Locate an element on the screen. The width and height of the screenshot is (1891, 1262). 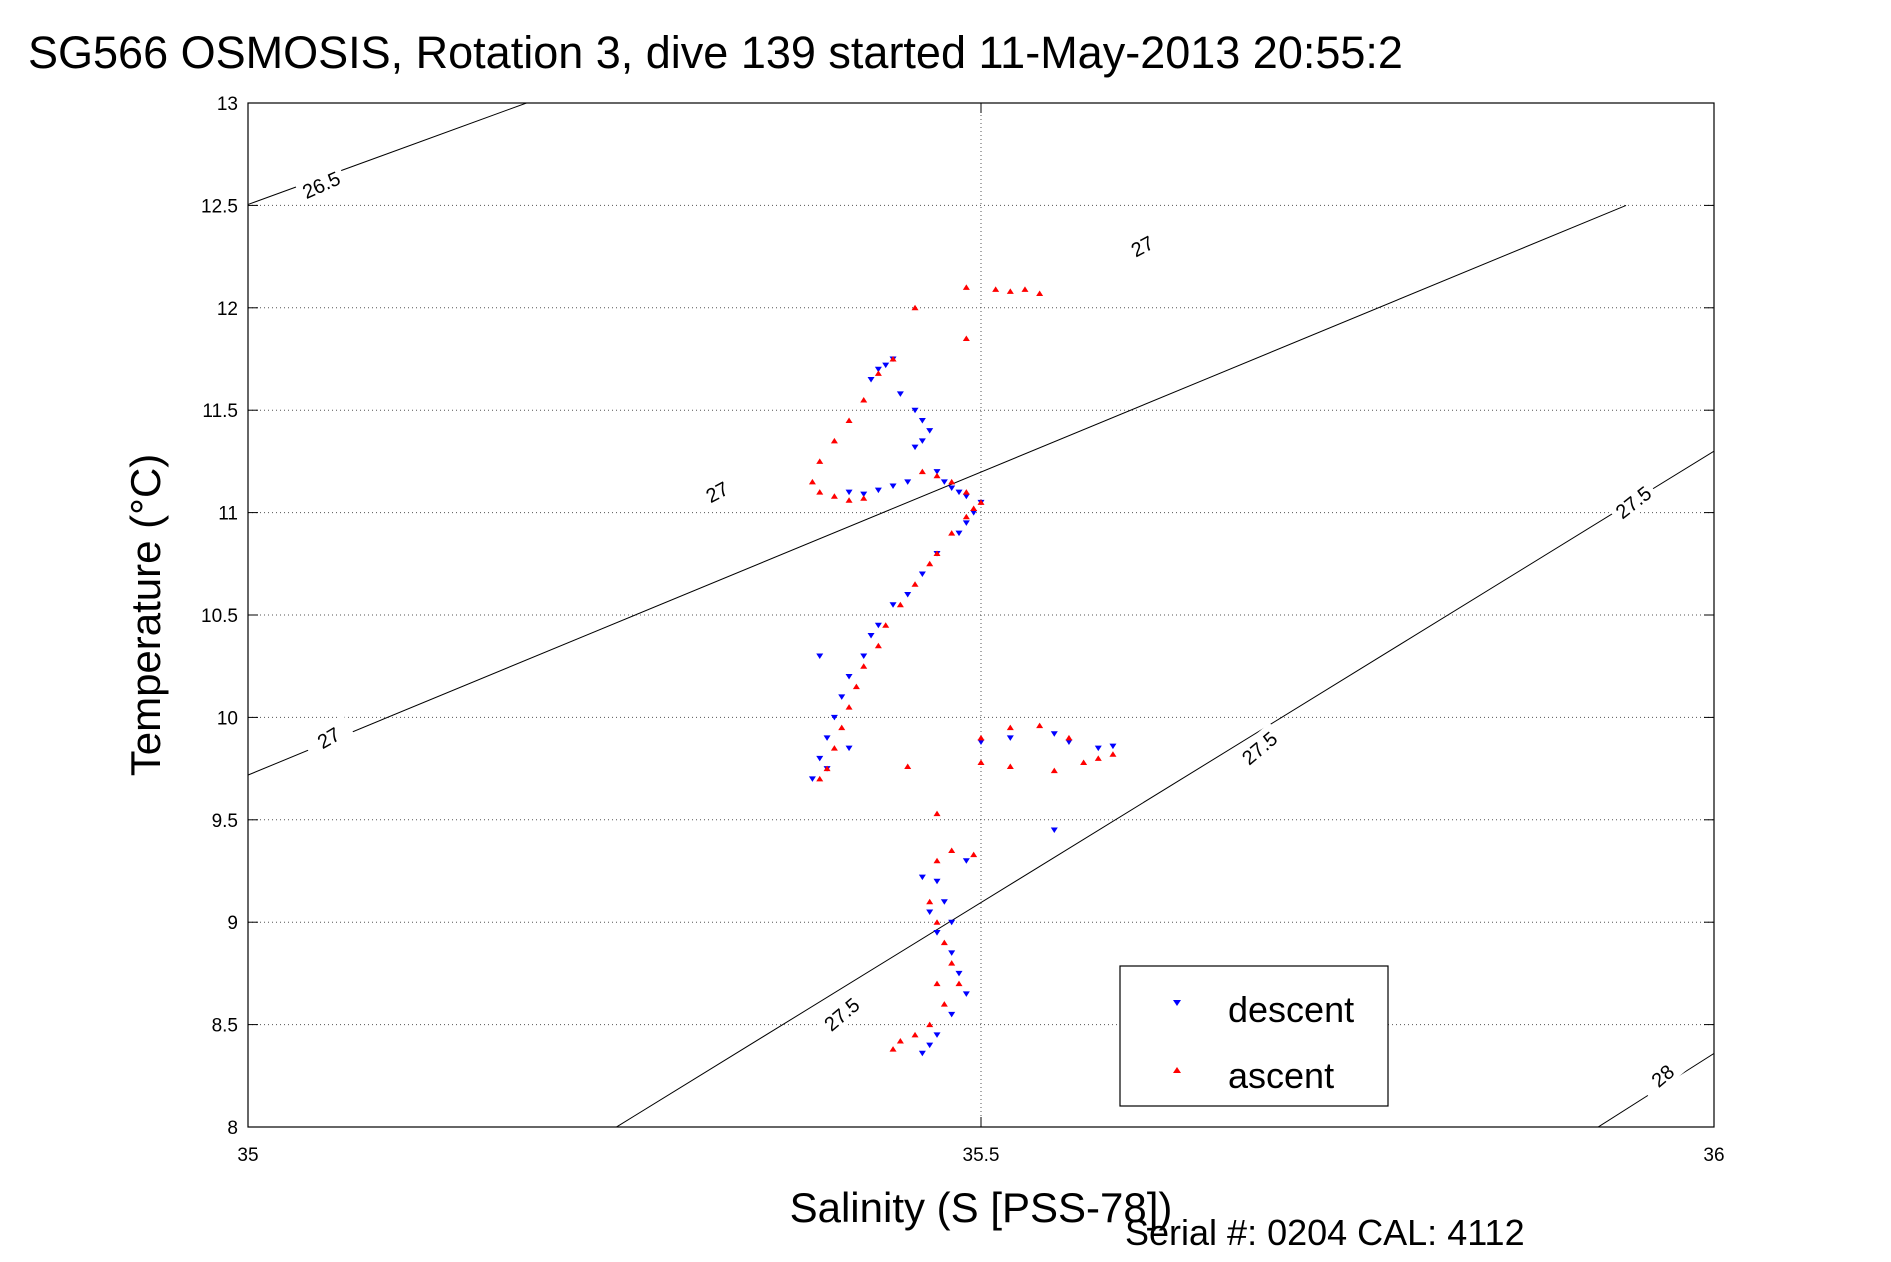
legend-box is located at coordinates (1254, 1036).